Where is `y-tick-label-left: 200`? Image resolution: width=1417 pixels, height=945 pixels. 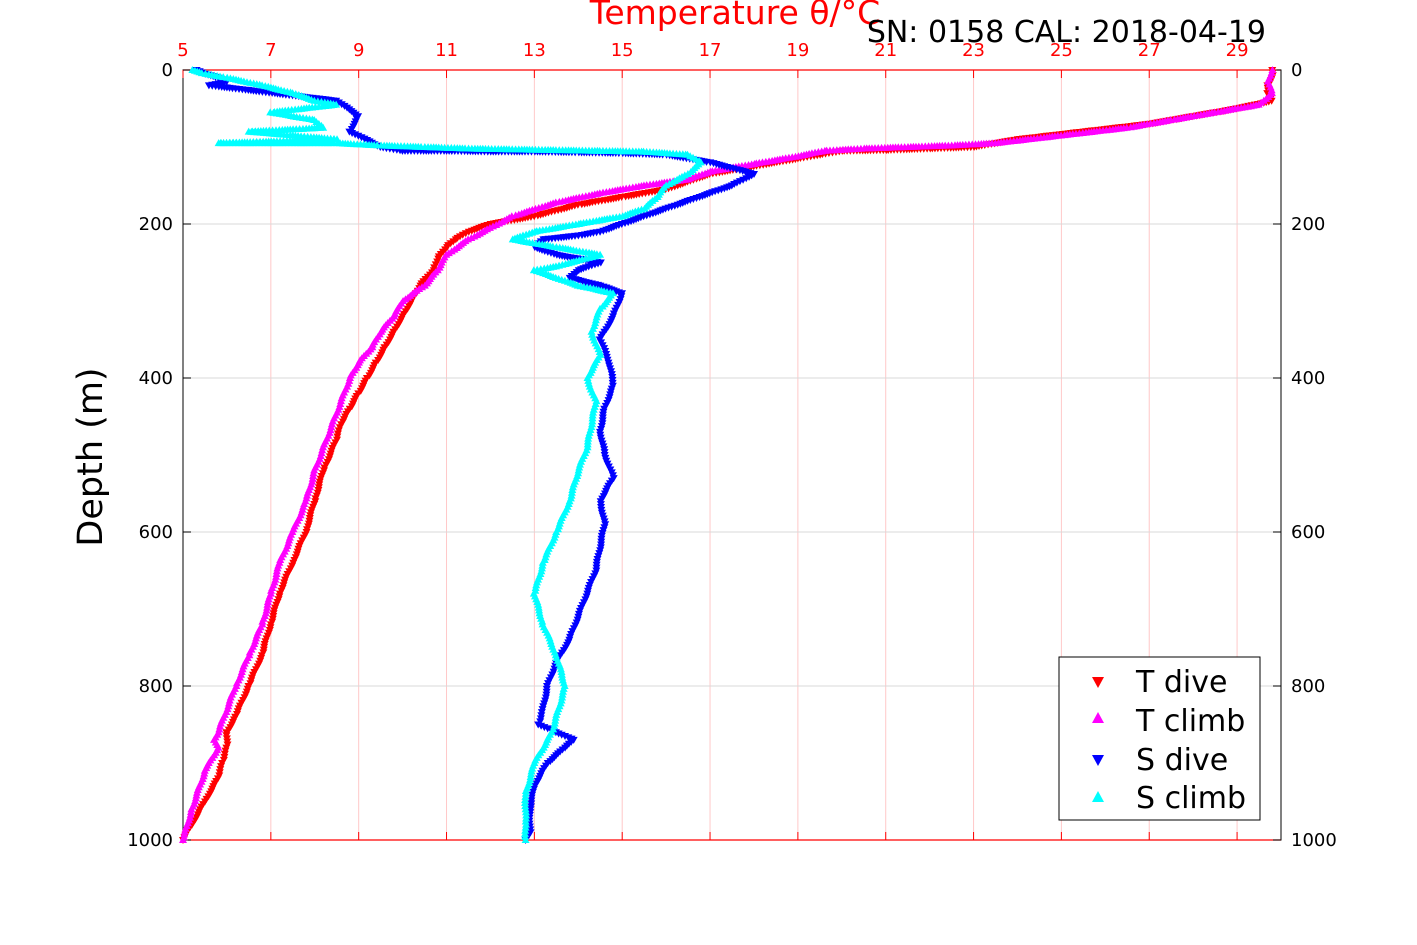 y-tick-label-left: 200 is located at coordinates (156, 224).